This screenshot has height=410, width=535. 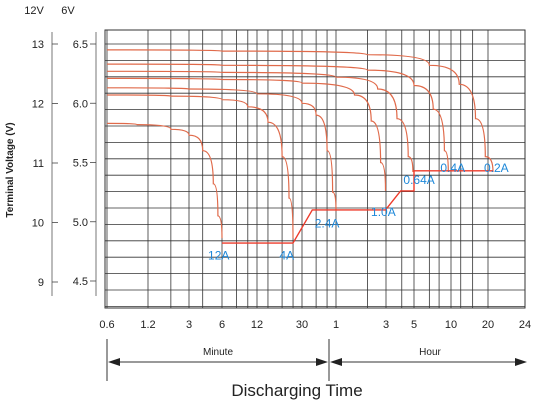 I want to click on x-tick-label: 0.6, so click(x=106, y=325).